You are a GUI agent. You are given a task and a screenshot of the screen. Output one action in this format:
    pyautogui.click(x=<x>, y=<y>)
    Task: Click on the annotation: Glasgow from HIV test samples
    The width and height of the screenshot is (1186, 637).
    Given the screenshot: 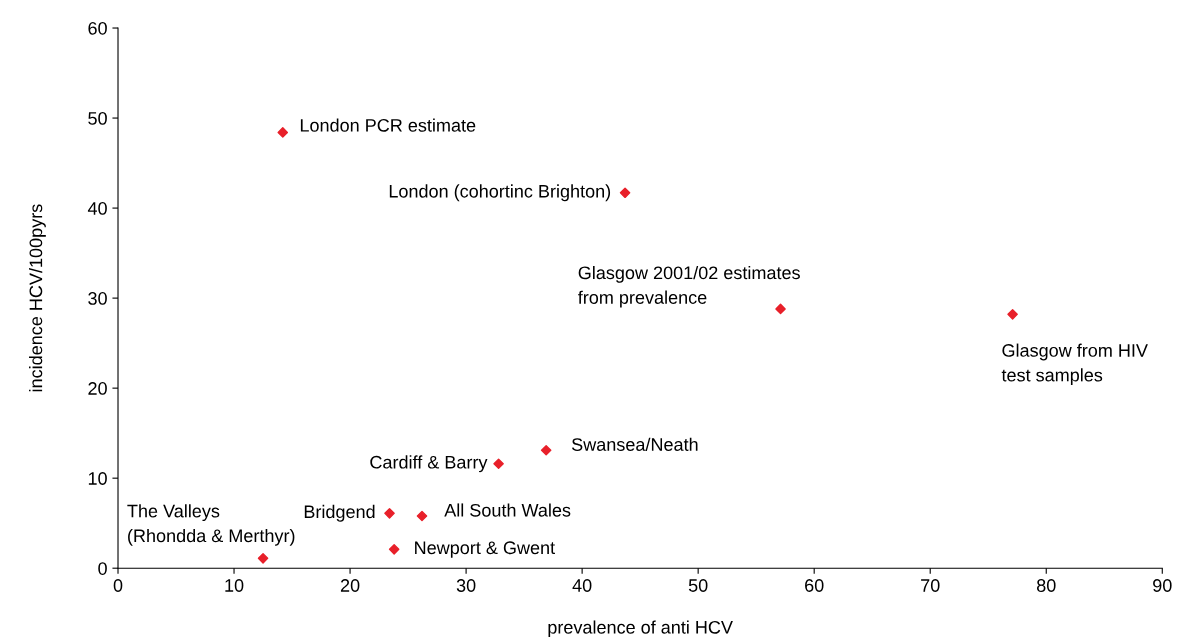 What is the action you would take?
    pyautogui.click(x=1074, y=364)
    